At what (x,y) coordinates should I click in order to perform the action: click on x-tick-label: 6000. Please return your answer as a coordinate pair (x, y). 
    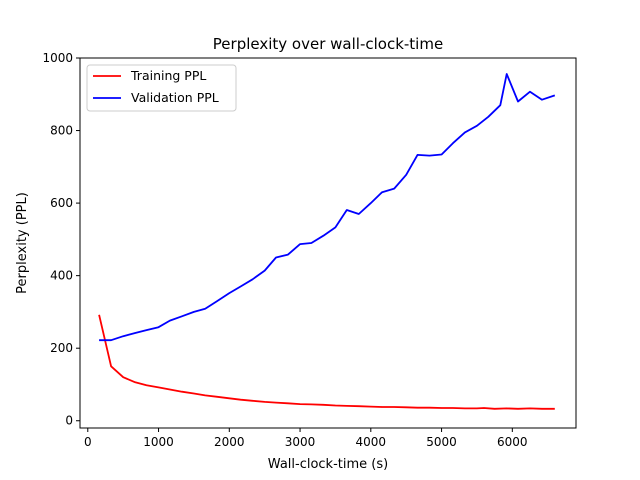
    Looking at the image, I should click on (512, 442).